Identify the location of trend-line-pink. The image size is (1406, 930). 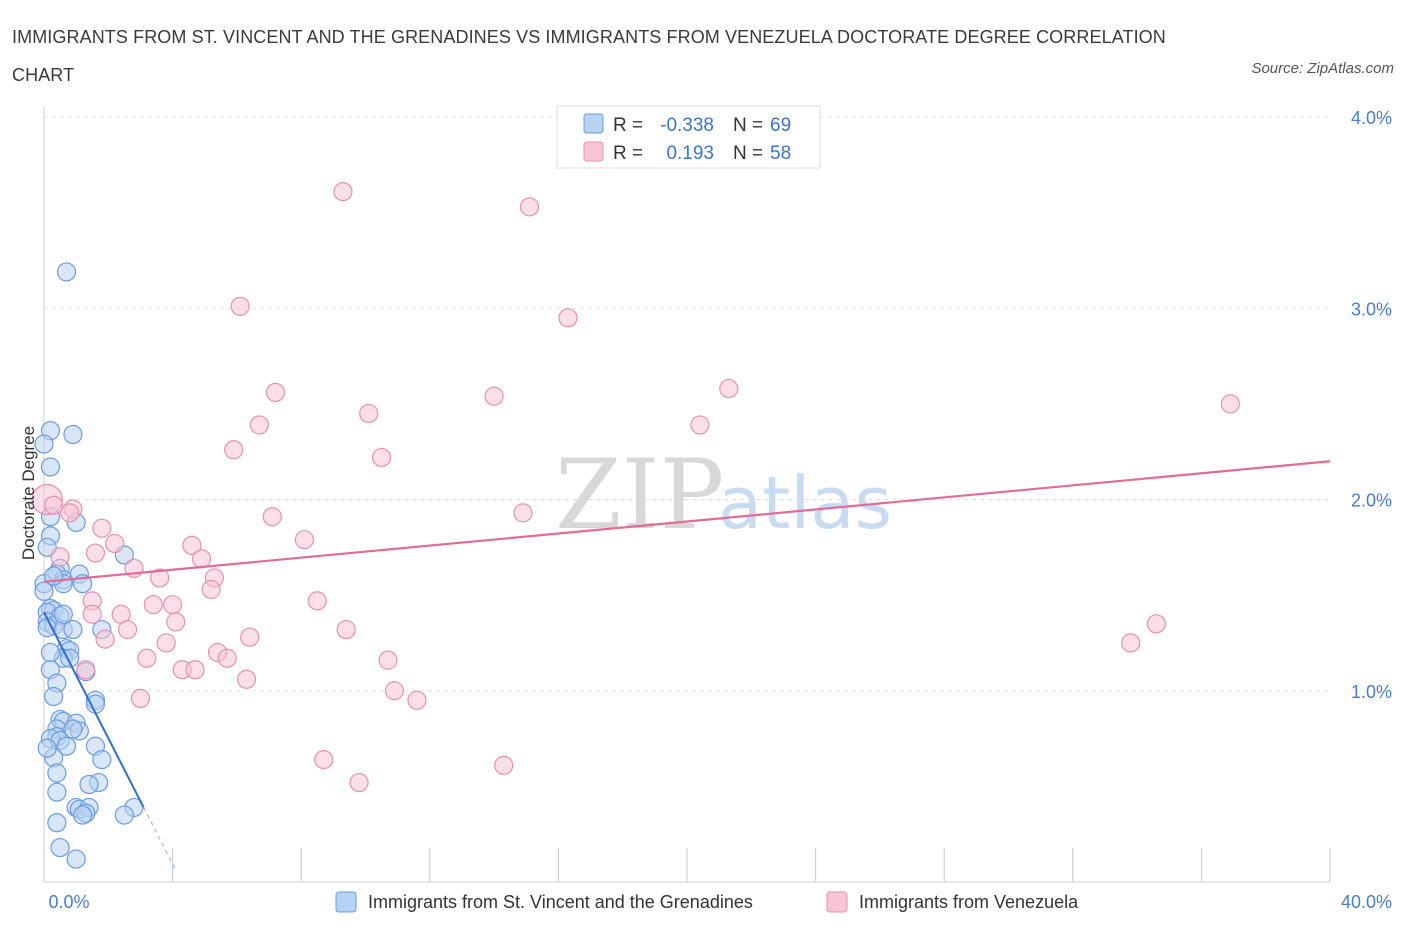
(687, 521).